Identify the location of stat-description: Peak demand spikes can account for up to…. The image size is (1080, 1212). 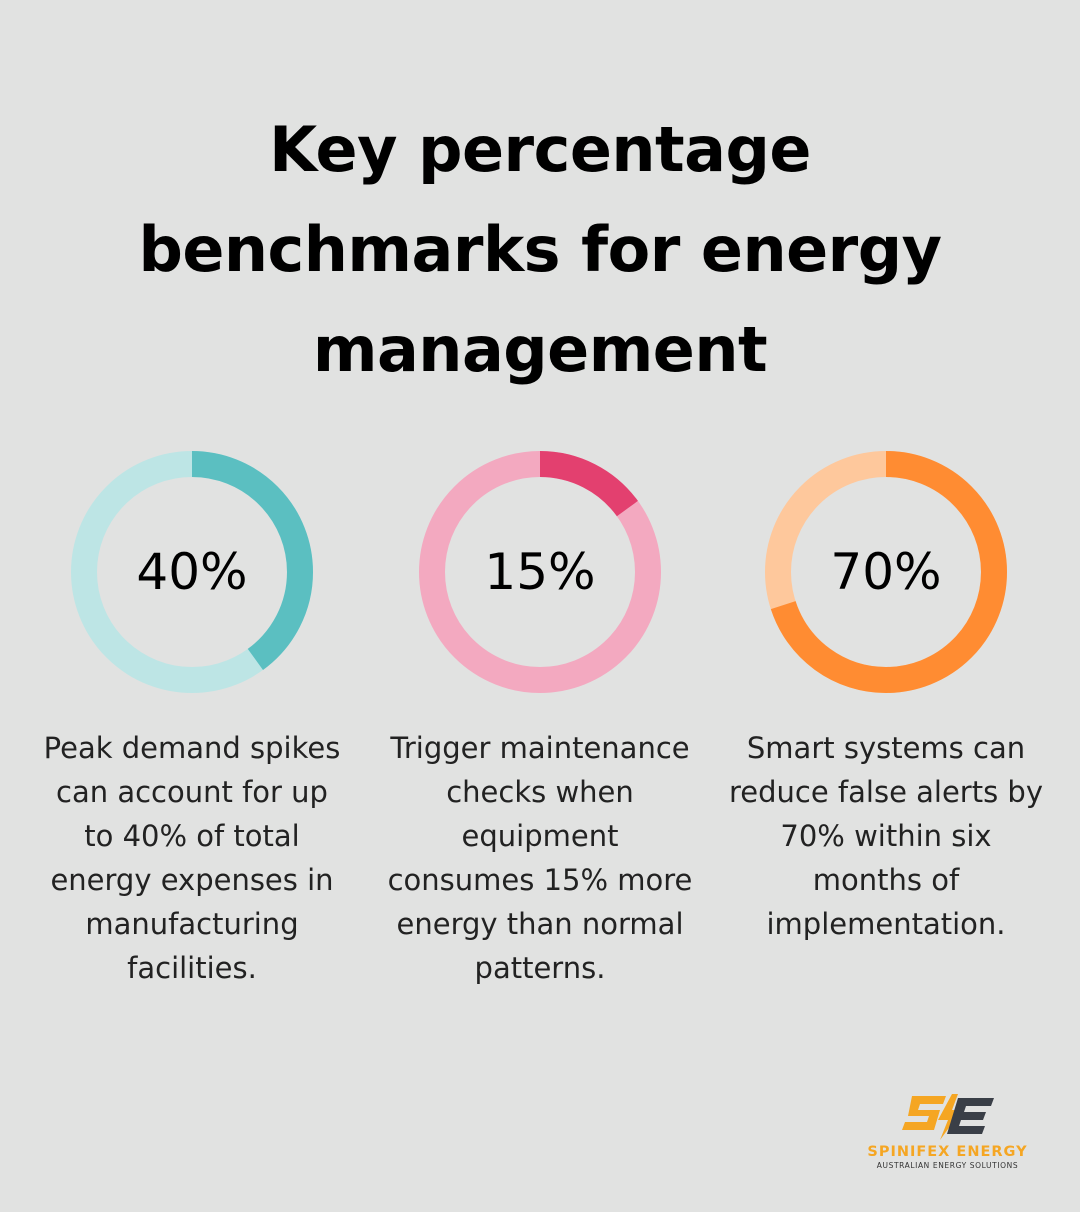
(192, 858).